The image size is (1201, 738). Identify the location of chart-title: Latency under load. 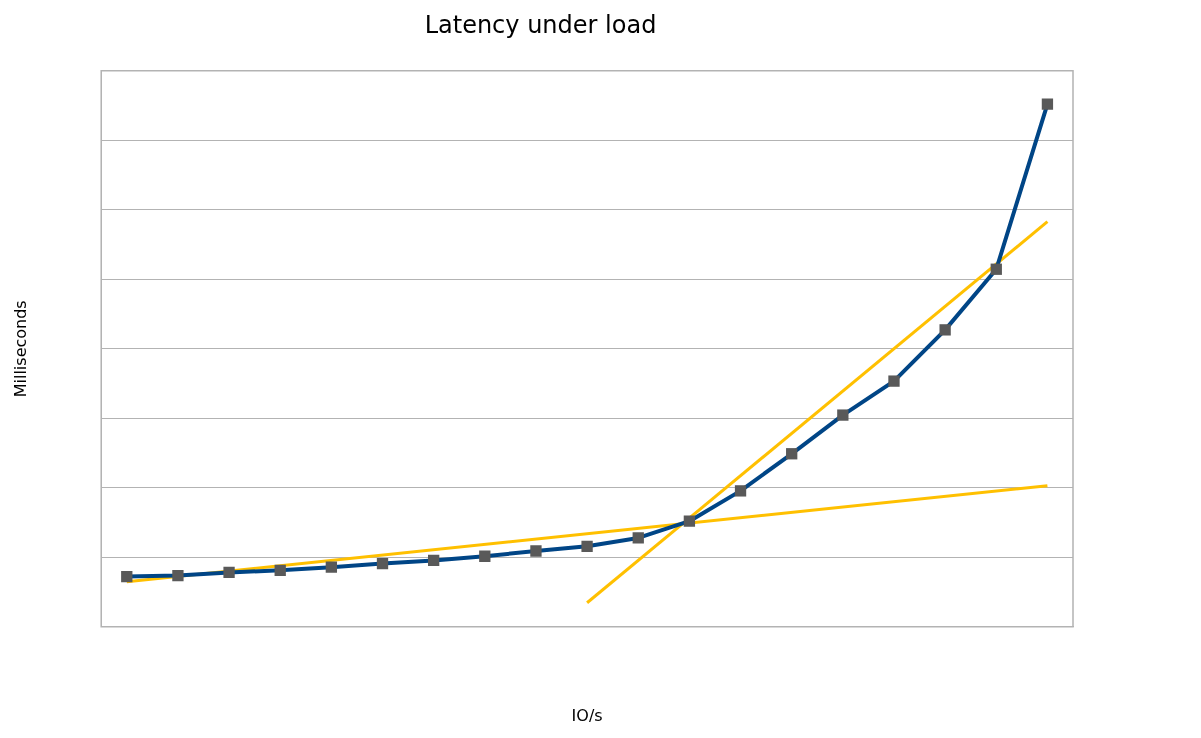
(540, 24).